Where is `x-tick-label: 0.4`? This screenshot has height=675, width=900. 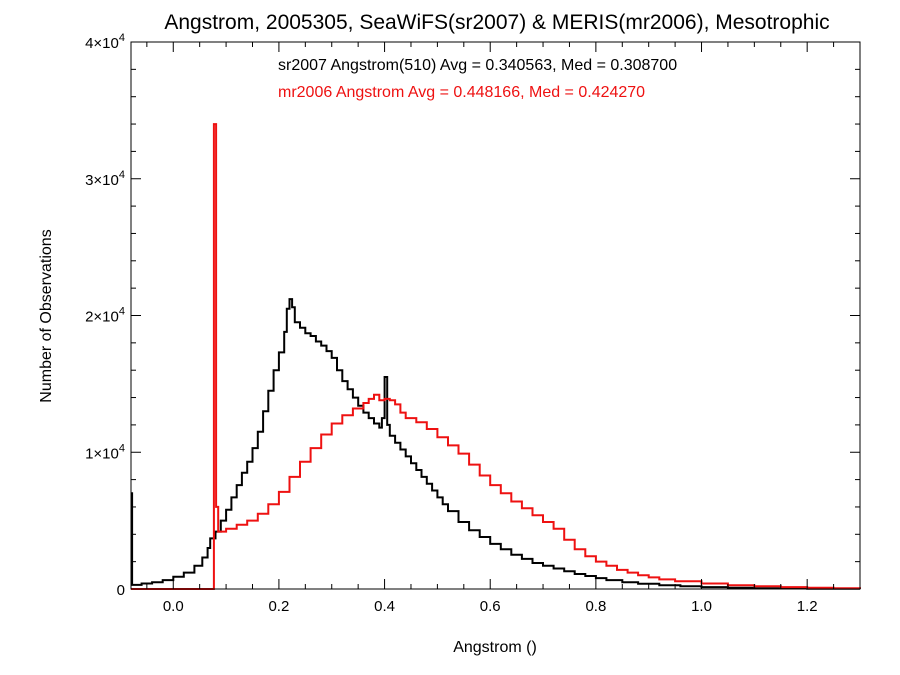 x-tick-label: 0.4 is located at coordinates (384, 606).